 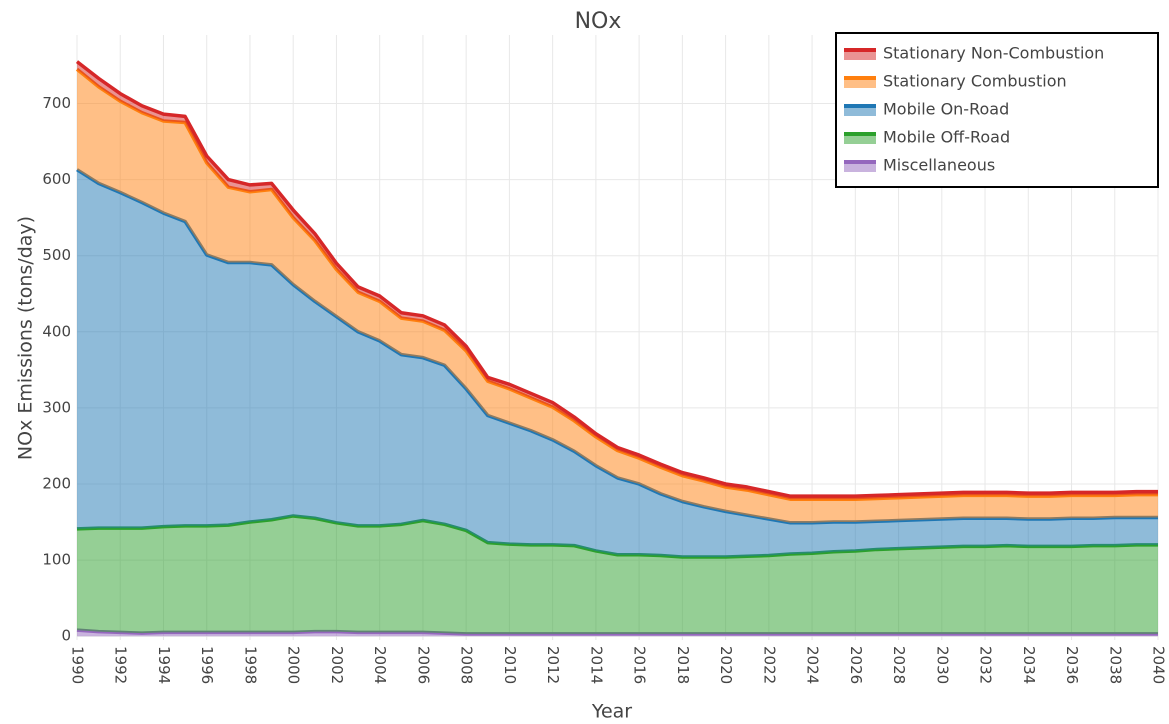 What do you see at coordinates (467, 665) in the screenshot?
I see `x-tick-label: 2008` at bounding box center [467, 665].